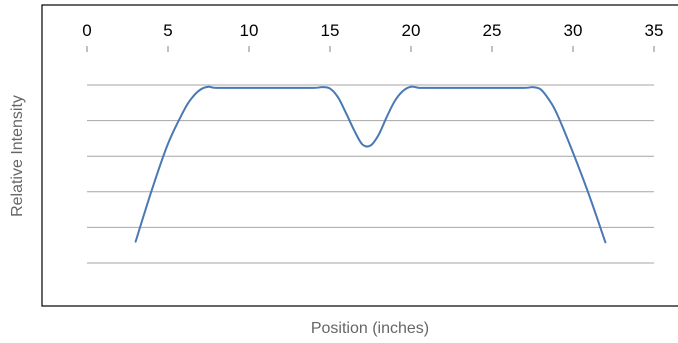 Image resolution: width=678 pixels, height=343 pixels. I want to click on x-tick-label: 10, so click(249, 30).